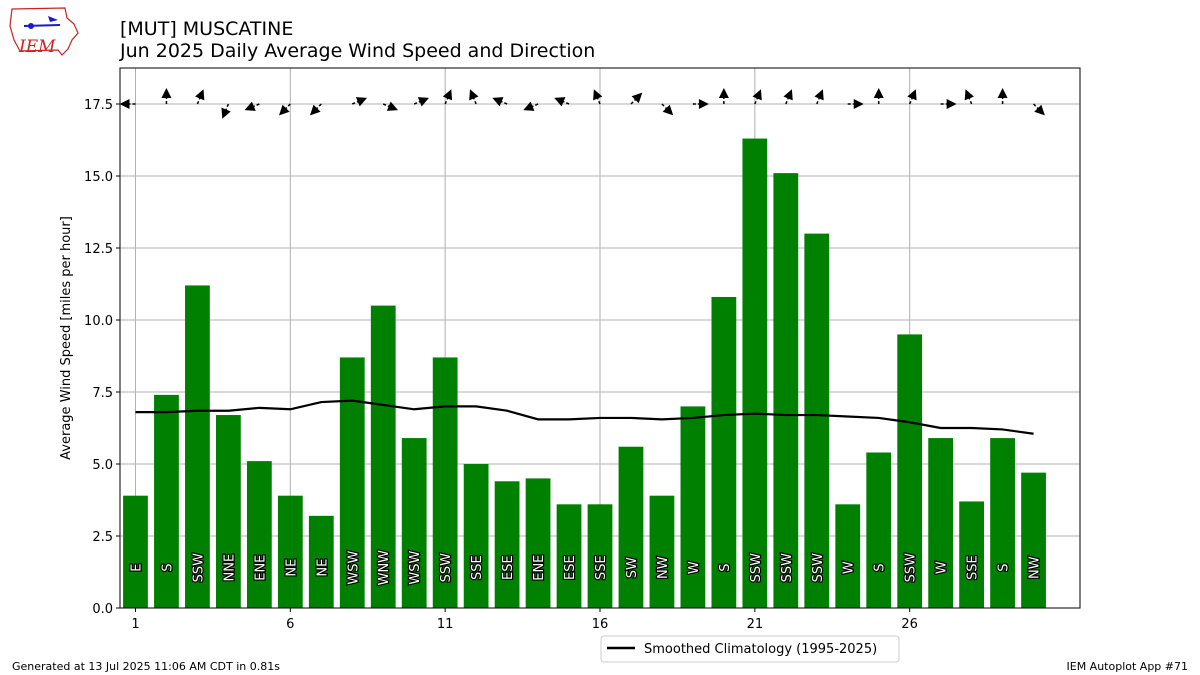  What do you see at coordinates (750, 649) in the screenshot?
I see `legend: Smoothed Climatology (1995-2025)` at bounding box center [750, 649].